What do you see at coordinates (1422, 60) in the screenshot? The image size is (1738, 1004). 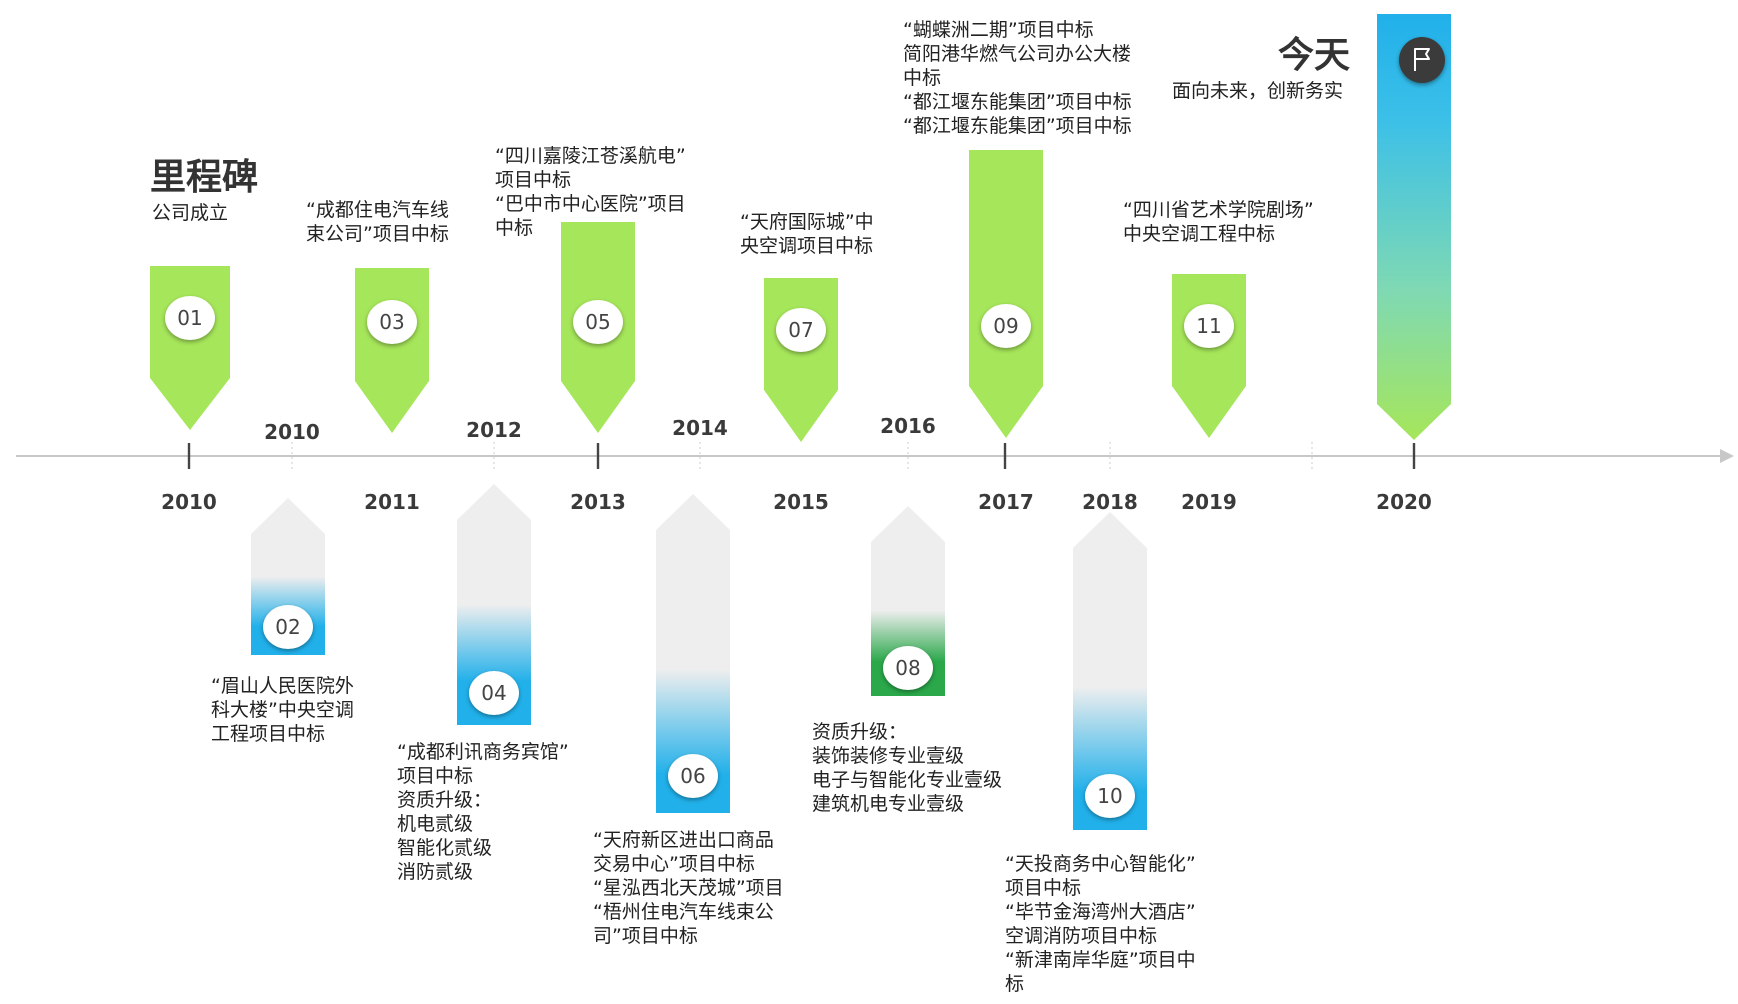 I see `flag-icon` at bounding box center [1422, 60].